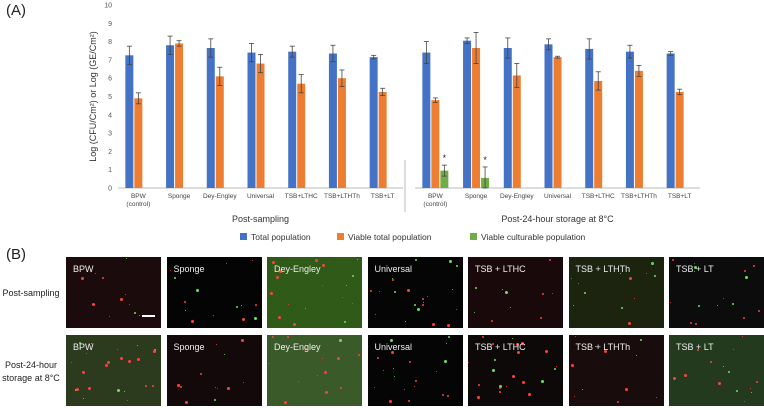 The width and height of the screenshot is (764, 408). What do you see at coordinates (680, 196) in the screenshot?
I see `x-tick-label: TSB+LT` at bounding box center [680, 196].